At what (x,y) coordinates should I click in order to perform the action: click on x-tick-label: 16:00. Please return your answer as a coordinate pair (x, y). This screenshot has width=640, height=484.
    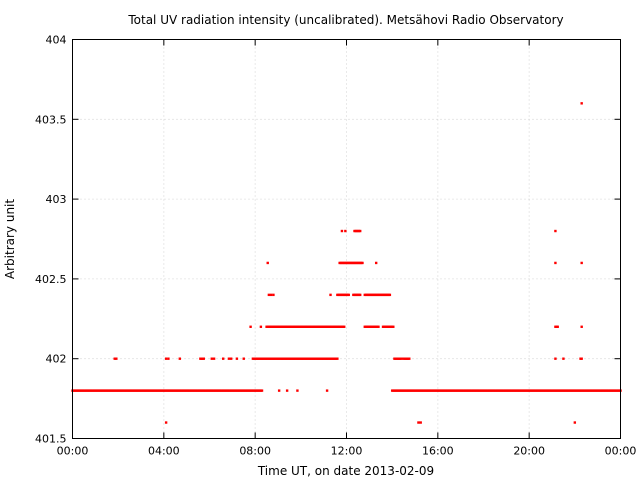
    Looking at the image, I should click on (438, 451).